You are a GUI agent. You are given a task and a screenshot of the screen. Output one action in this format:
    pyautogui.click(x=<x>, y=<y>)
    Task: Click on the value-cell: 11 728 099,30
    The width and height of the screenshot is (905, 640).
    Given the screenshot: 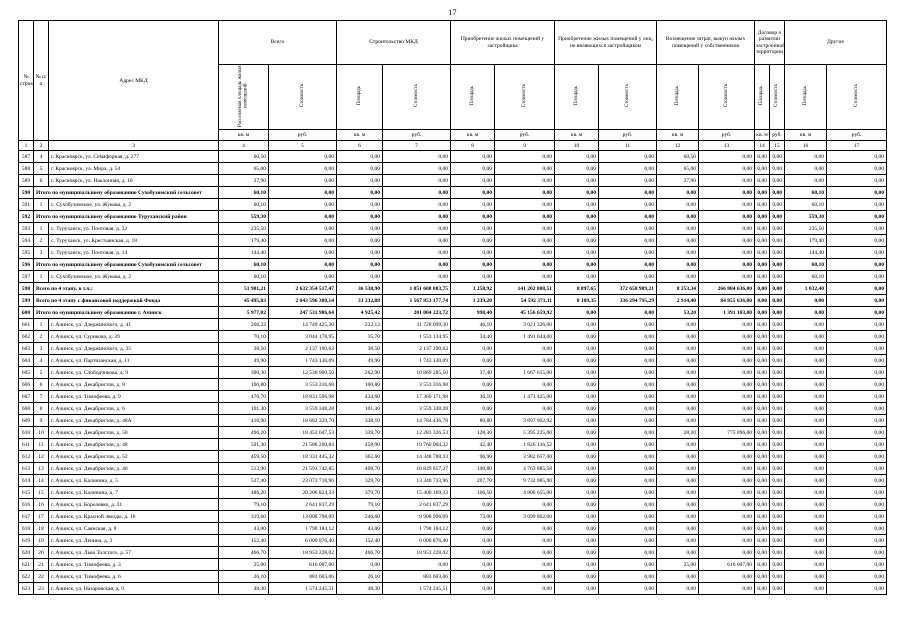 What is the action you would take?
    pyautogui.click(x=416, y=325)
    